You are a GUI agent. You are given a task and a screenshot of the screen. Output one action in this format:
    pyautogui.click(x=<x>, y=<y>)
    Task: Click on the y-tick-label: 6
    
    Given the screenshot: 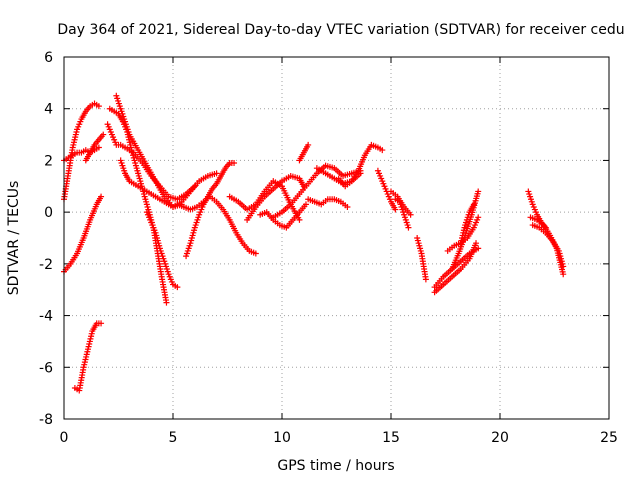 What is the action you would take?
    pyautogui.click(x=48, y=58)
    